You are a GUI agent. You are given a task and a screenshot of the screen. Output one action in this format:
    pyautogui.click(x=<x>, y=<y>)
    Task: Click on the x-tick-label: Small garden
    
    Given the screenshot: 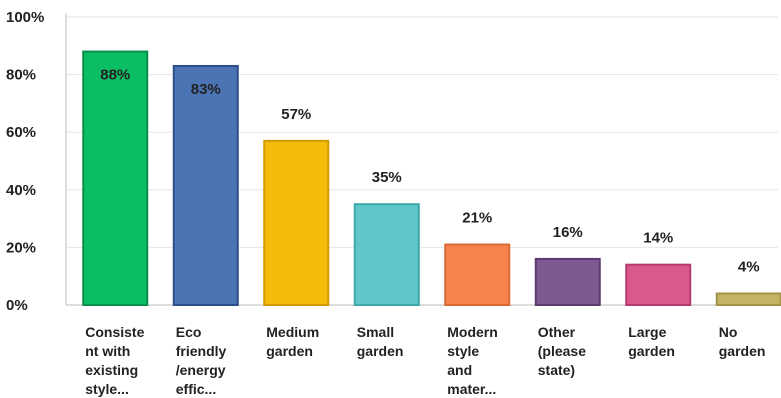 What is the action you would take?
    pyautogui.click(x=380, y=341)
    